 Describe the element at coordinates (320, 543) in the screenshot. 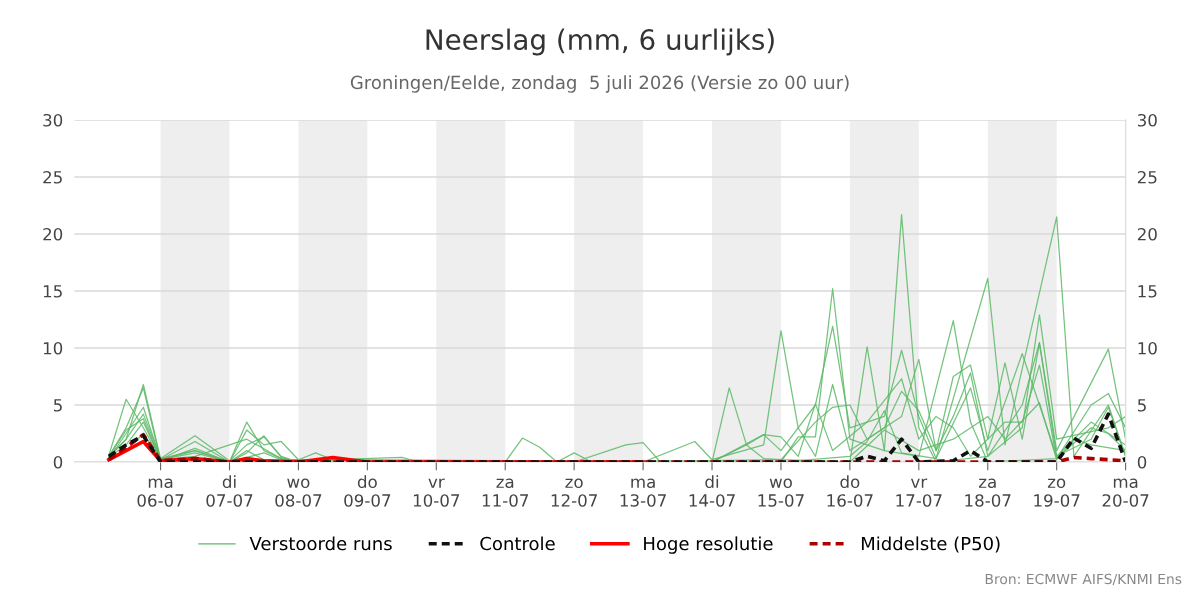

I see `legend-label: Verstoorde runs` at that location.